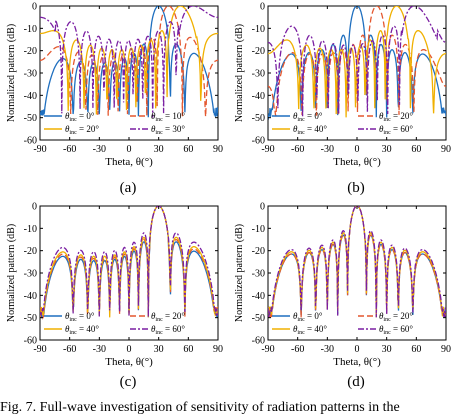 This screenshot has height=416, width=474. What do you see at coordinates (168, 130) in the screenshot?
I see `legend-entry: θinc = 30°` at bounding box center [168, 130].